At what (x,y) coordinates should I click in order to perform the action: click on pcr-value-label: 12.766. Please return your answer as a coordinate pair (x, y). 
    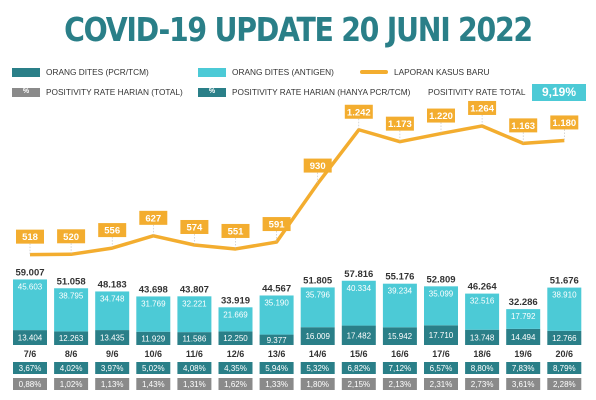
    Looking at the image, I should click on (564, 338).